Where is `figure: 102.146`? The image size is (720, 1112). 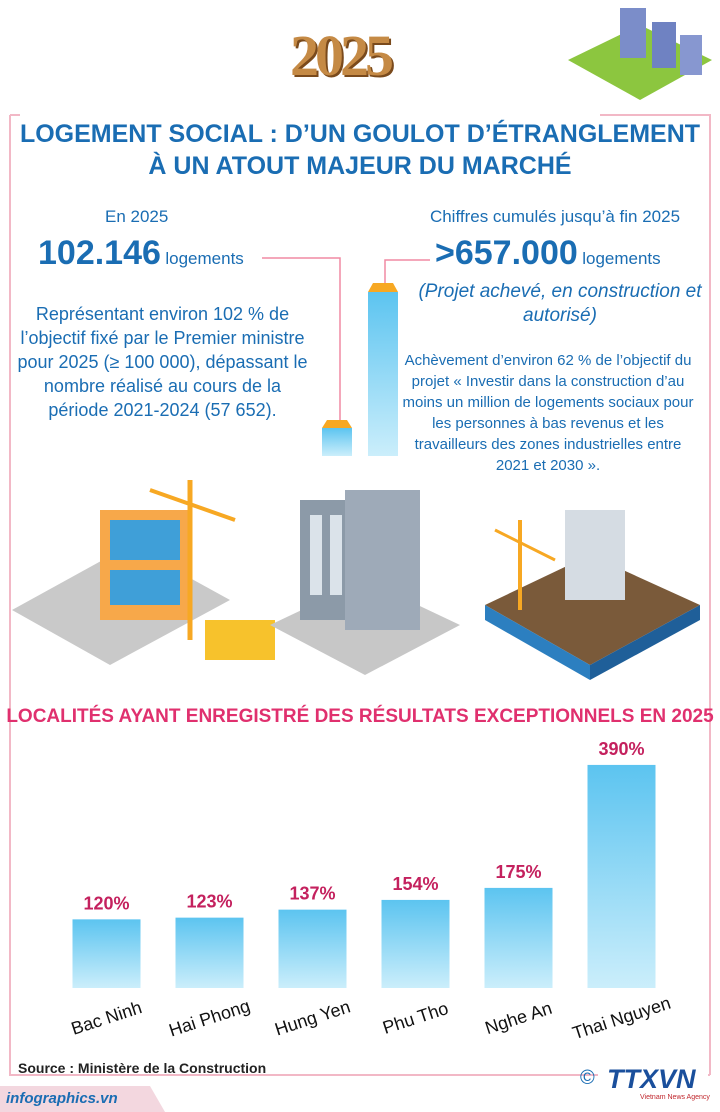
figure: 102.146 is located at coordinates (99, 253).